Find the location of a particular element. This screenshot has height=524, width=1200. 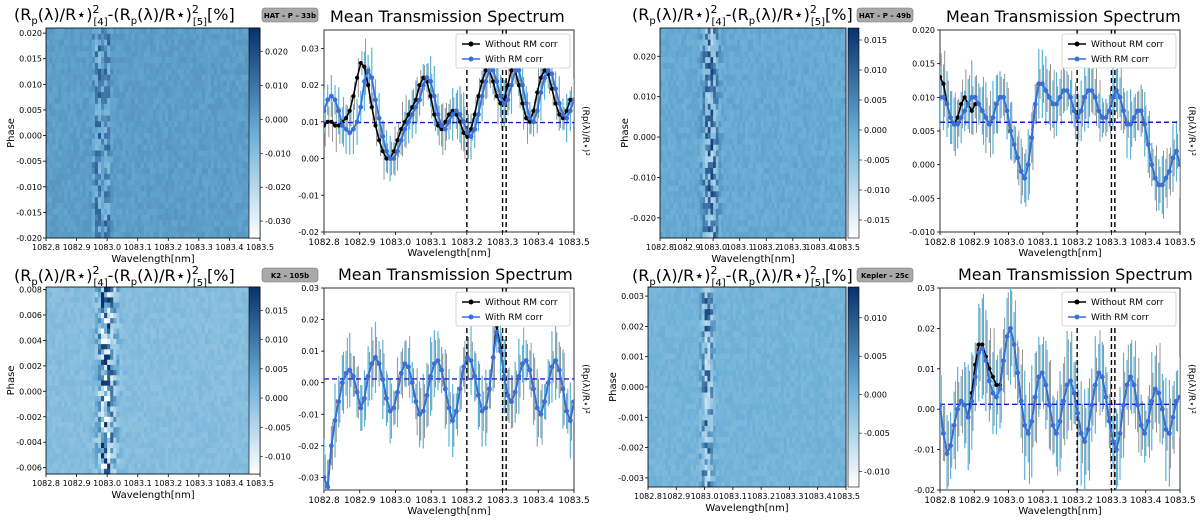

spectrum-title: Mean Transmission Spectrum is located at coordinates (447, 16).